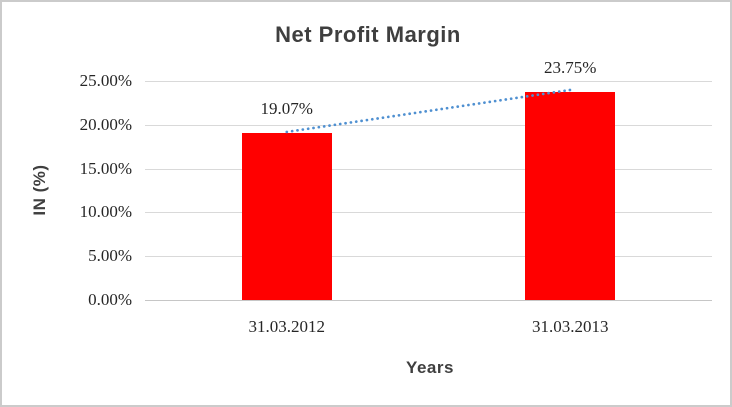 The image size is (732, 407). Describe the element at coordinates (105, 80) in the screenshot. I see `y-tick-label: 25.00%` at that location.